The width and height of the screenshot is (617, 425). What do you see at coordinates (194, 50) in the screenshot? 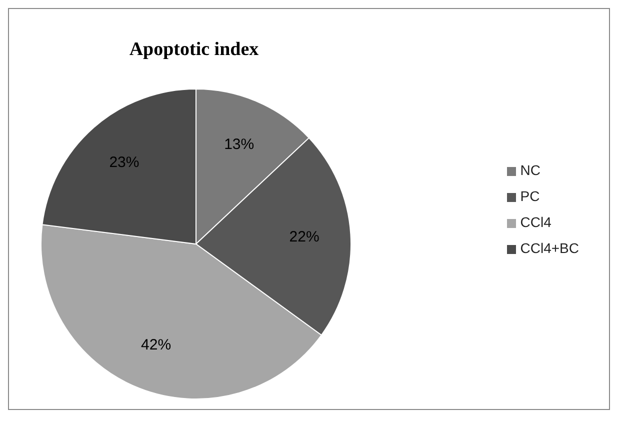
I see `chart-title: Apoptotic index` at bounding box center [194, 50].